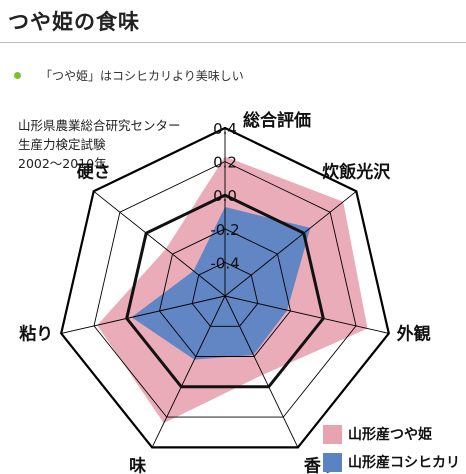  What do you see at coordinates (404, 463) in the screenshot?
I see `legend-label: 山形産コシヒカリ` at bounding box center [404, 463].